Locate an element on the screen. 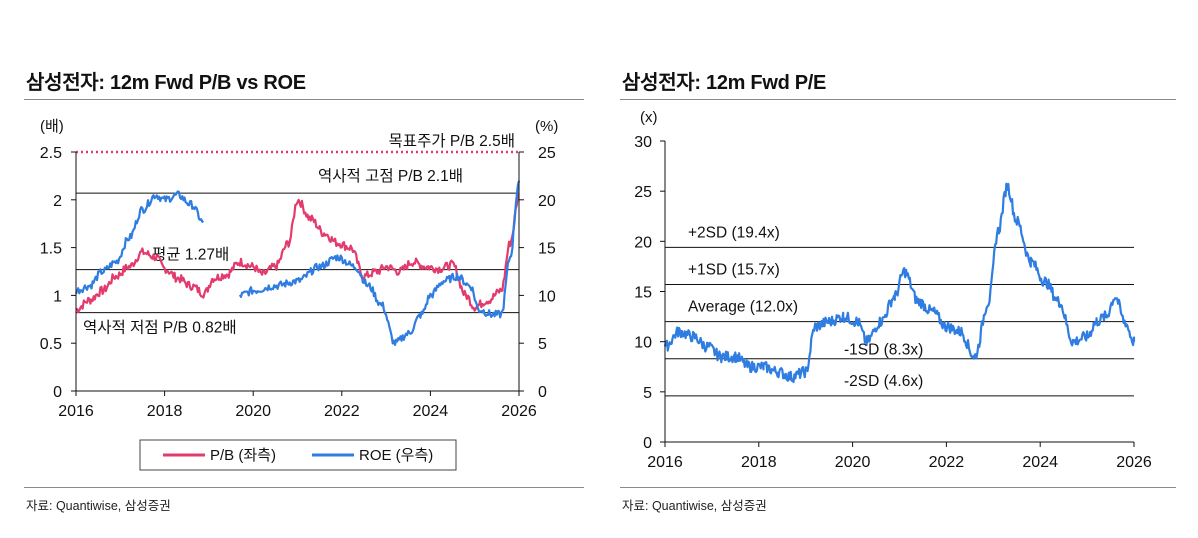  pe-y-tick-label: 25 is located at coordinates (643, 192).